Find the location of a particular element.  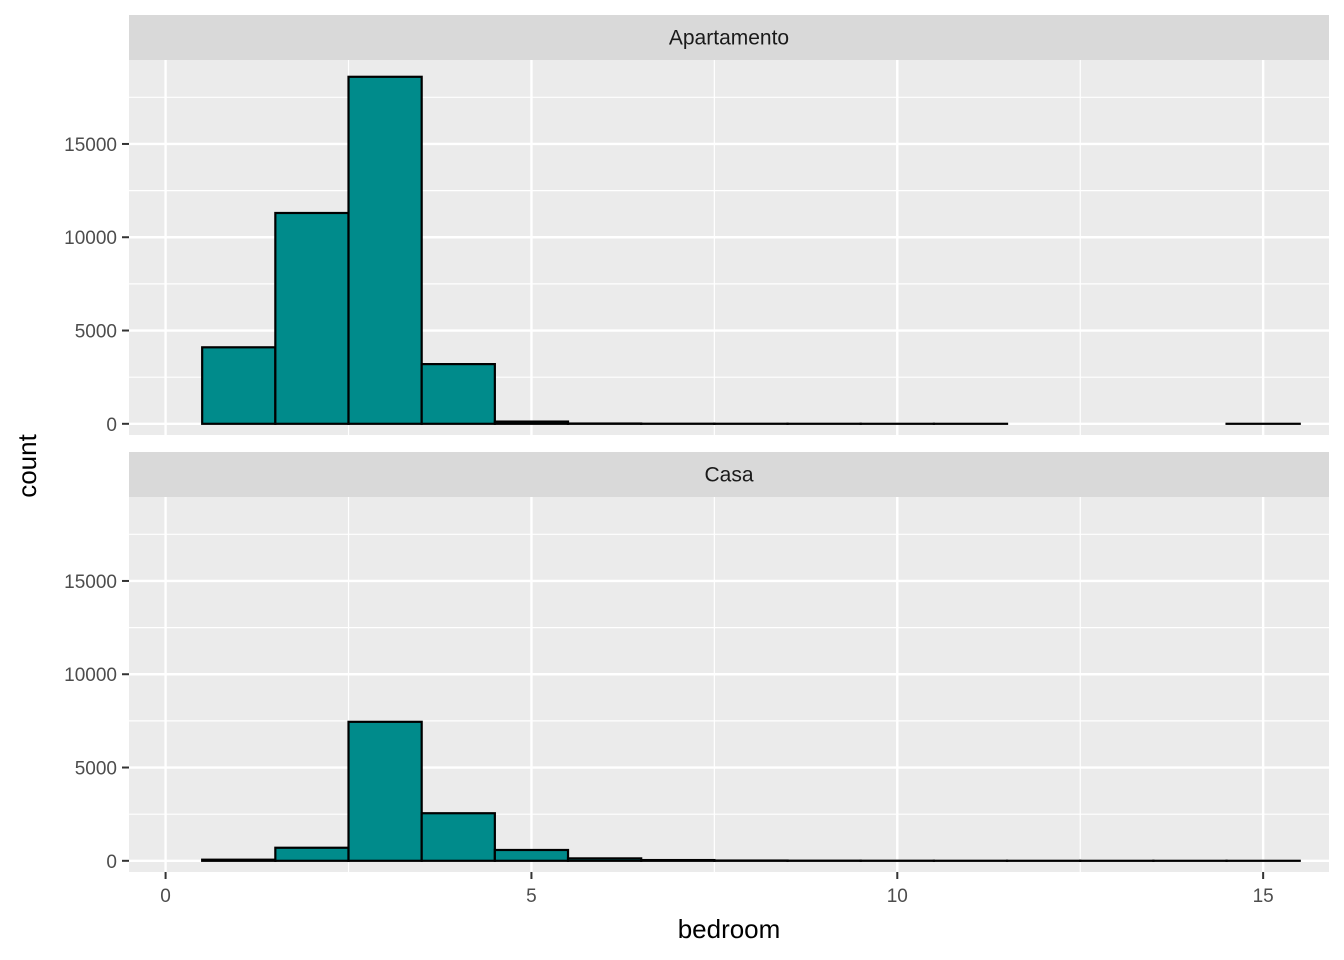

x-axis: 0 5 10 15 is located at coordinates (717, 889).